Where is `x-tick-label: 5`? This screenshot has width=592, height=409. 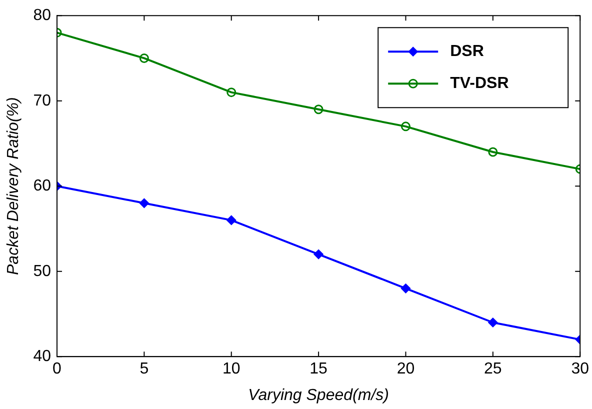
x-tick-label: 5 is located at coordinates (144, 369).